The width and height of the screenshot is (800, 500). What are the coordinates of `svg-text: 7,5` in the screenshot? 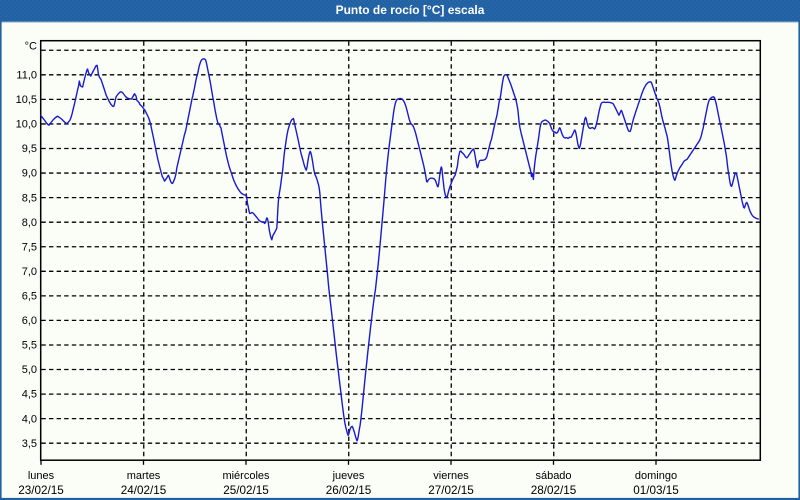 It's located at (29, 247).